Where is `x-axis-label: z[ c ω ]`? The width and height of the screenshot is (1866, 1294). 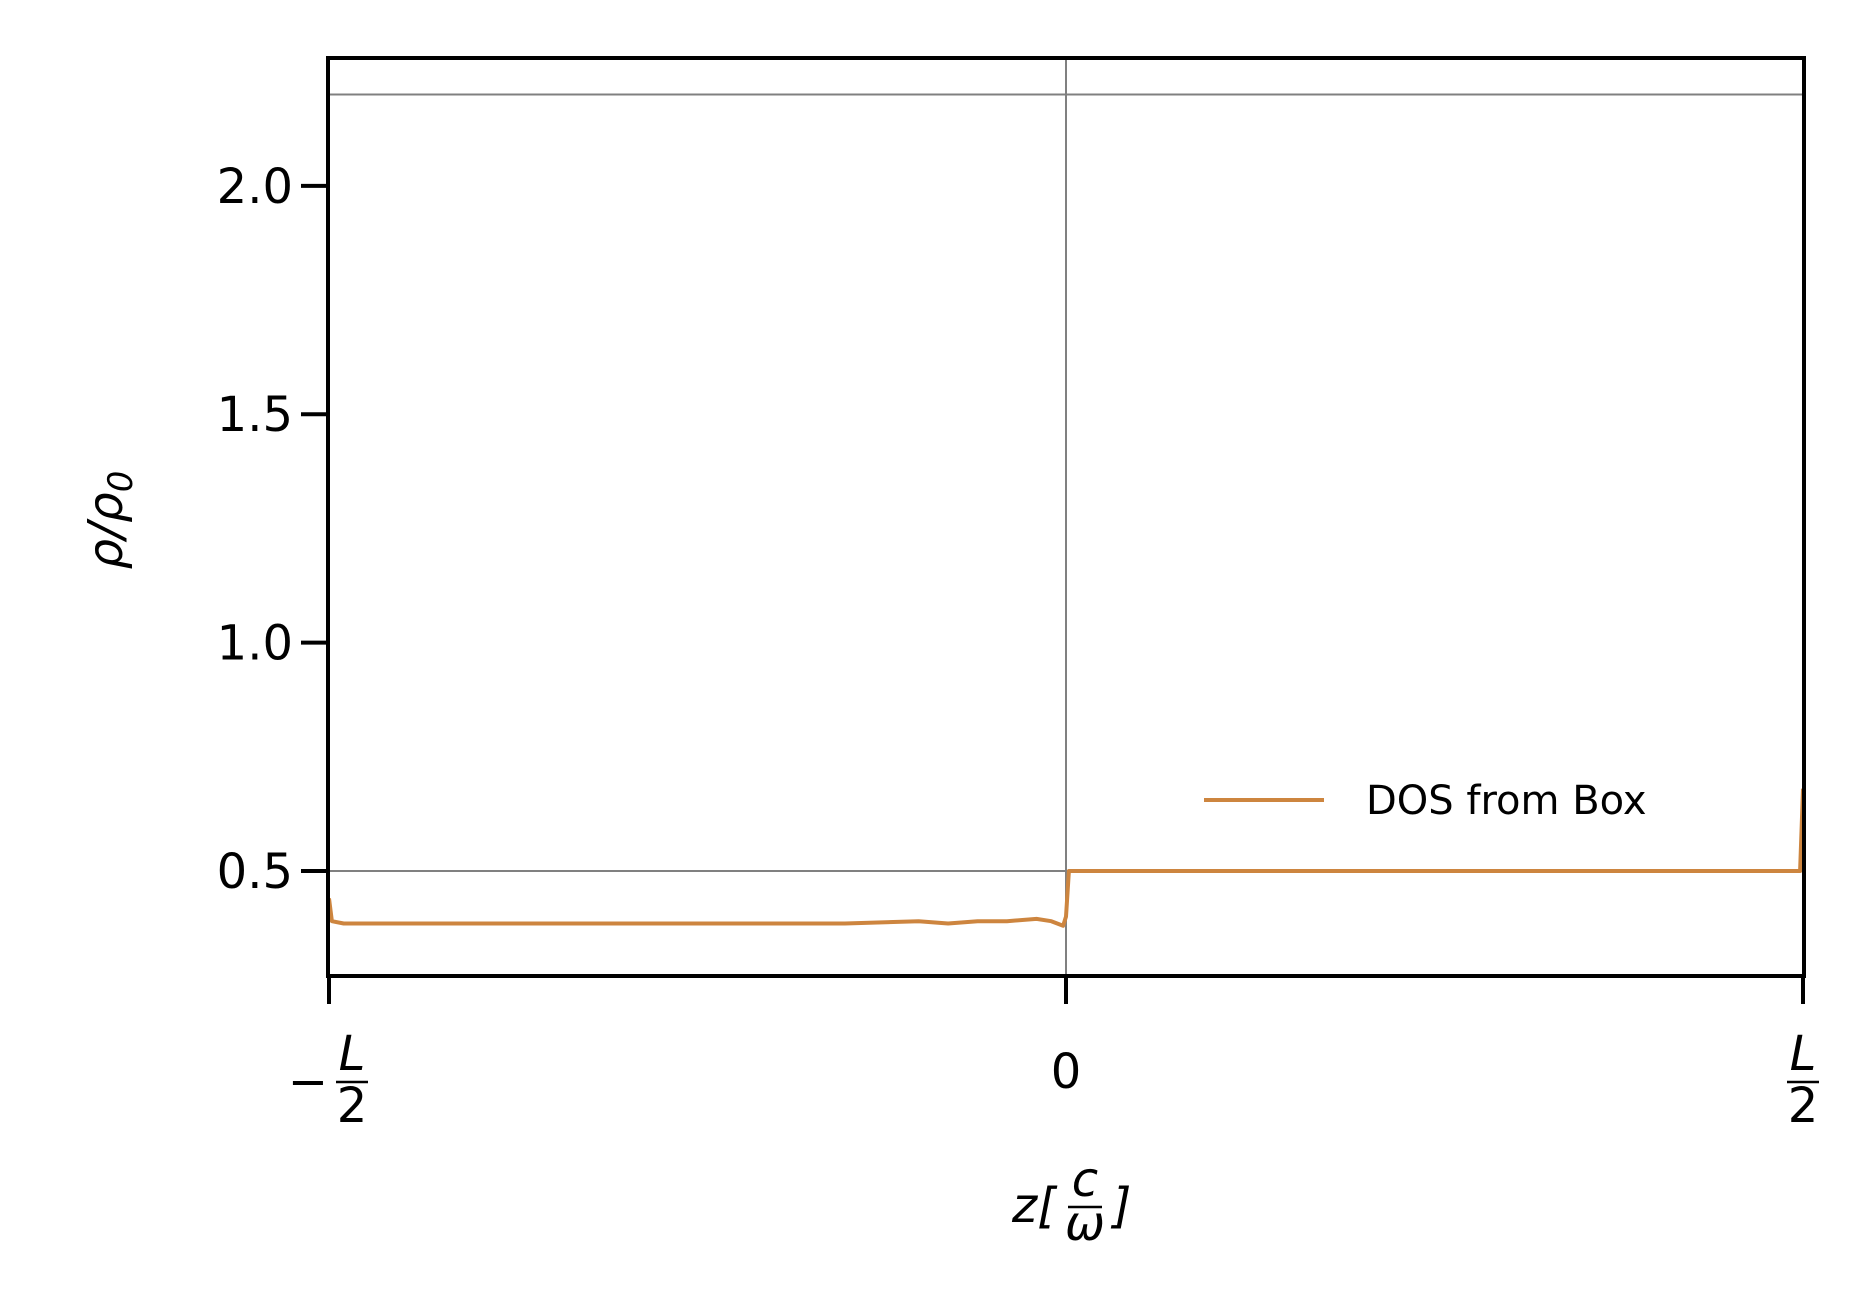
x-axis-label: z[ c ω ] is located at coordinates (1071, 1202).